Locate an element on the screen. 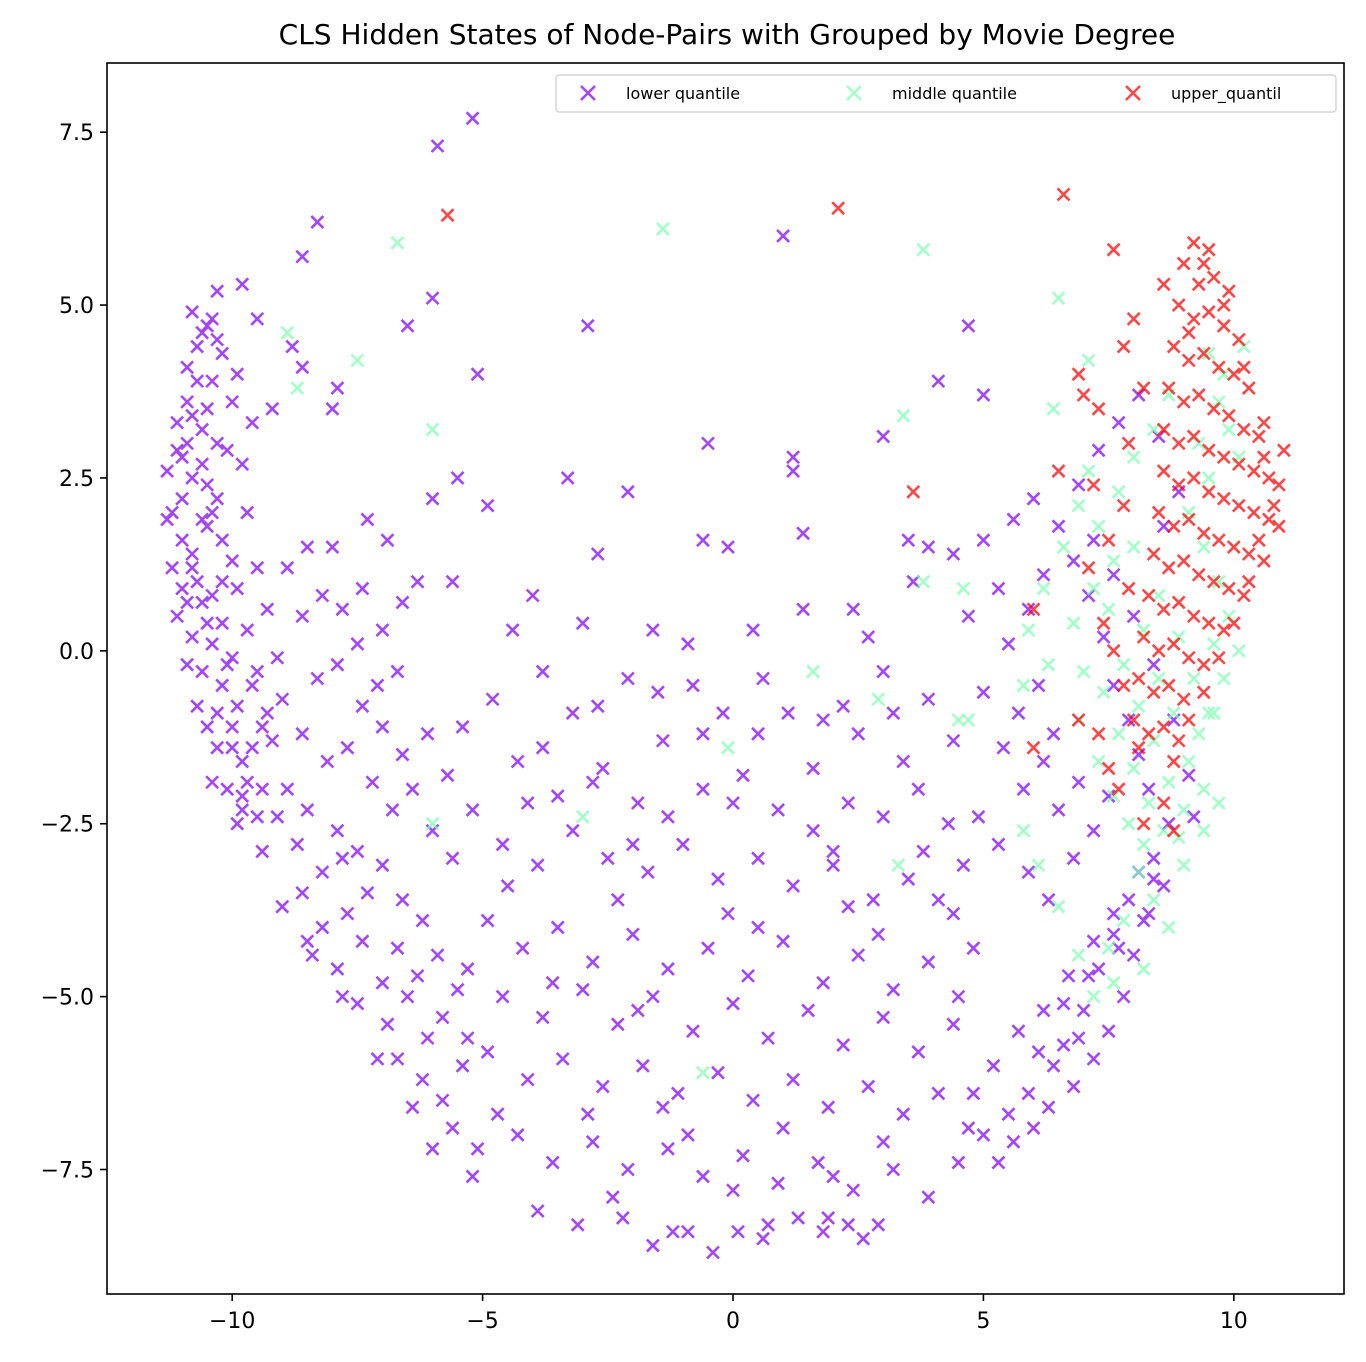  legend-label: upper_quantil is located at coordinates (1226, 94).